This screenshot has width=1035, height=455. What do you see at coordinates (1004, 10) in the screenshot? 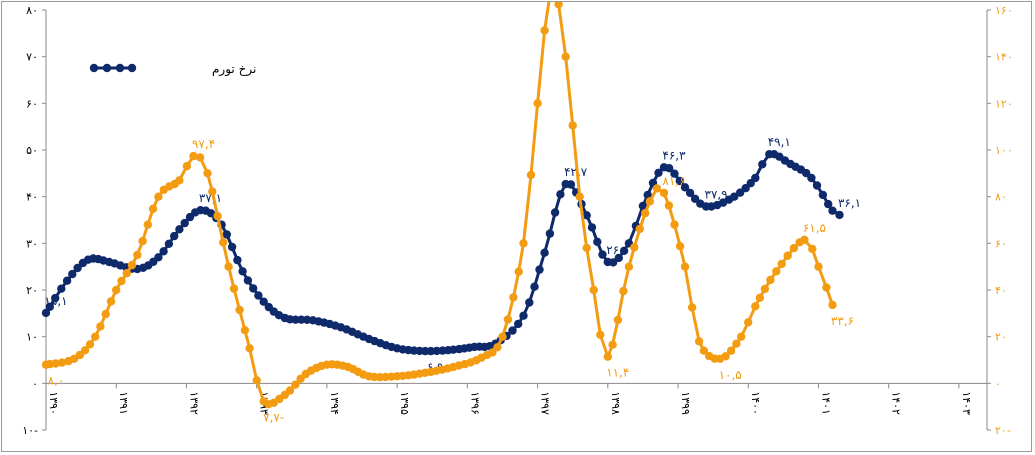
I see `right-tick-label: ۱۶۰` at bounding box center [1004, 10].